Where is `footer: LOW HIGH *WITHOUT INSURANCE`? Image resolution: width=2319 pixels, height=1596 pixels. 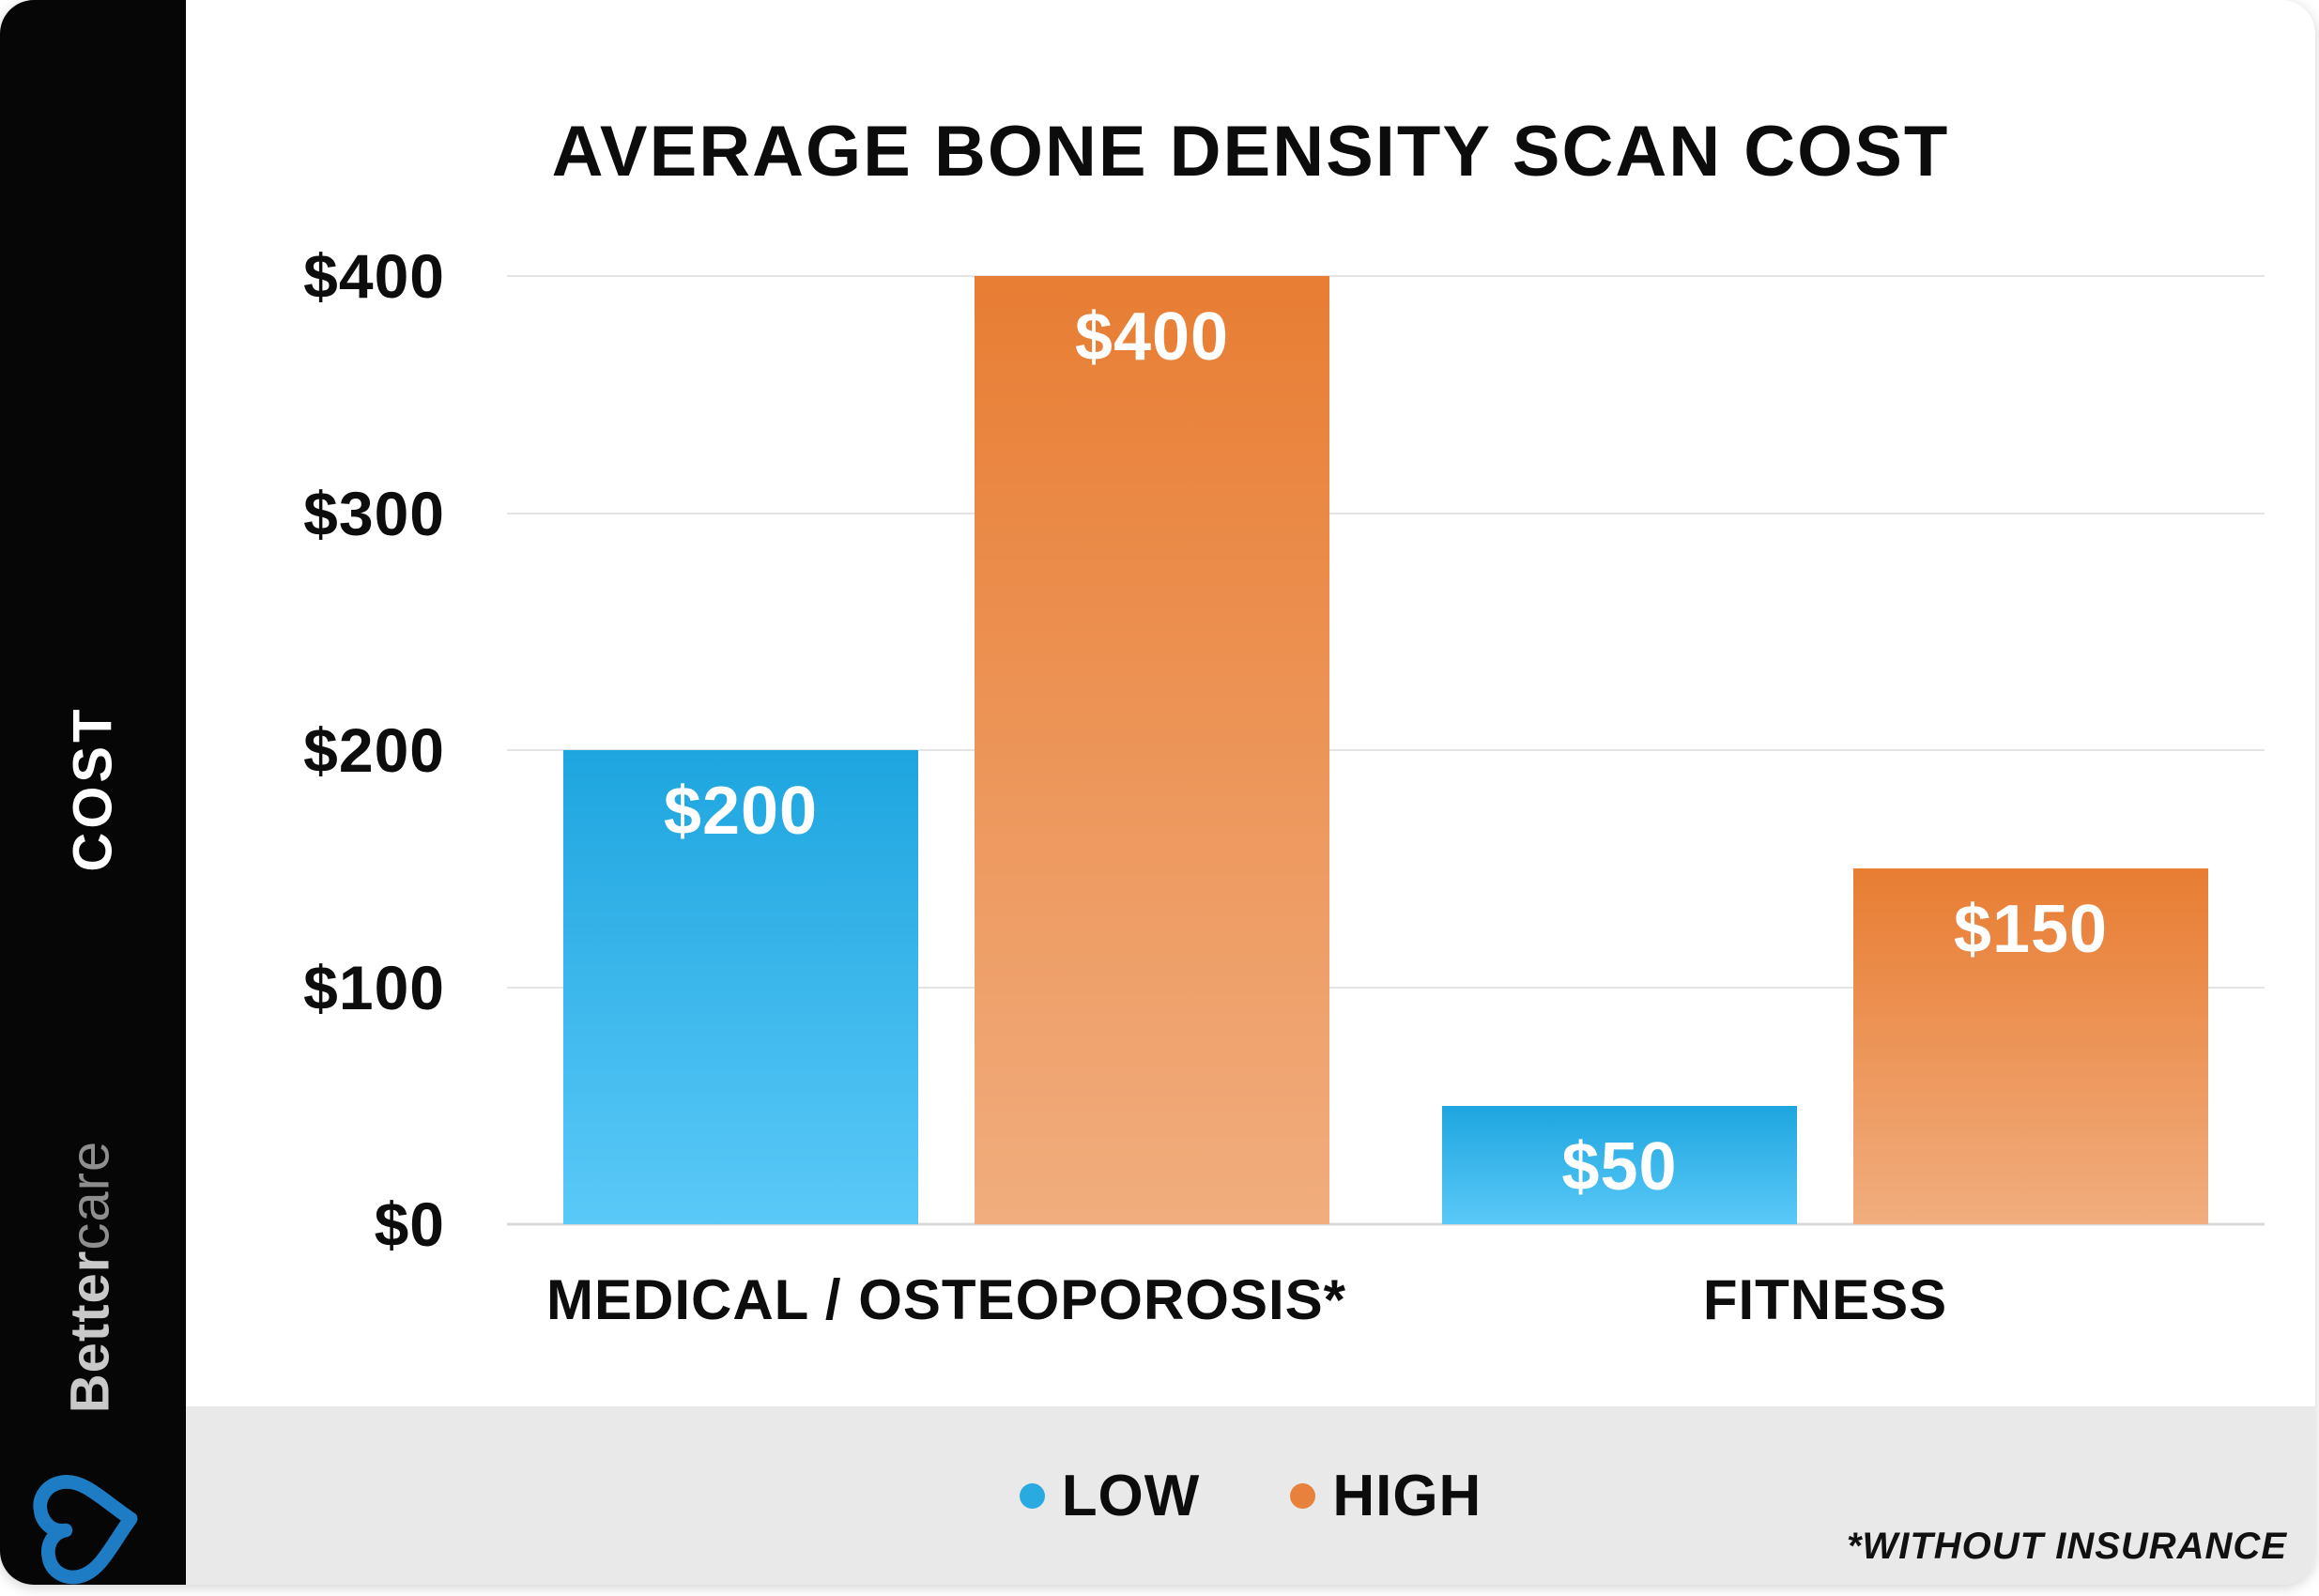 footer: LOW HIGH *WITHOUT INSURANCE is located at coordinates (1250, 1496).